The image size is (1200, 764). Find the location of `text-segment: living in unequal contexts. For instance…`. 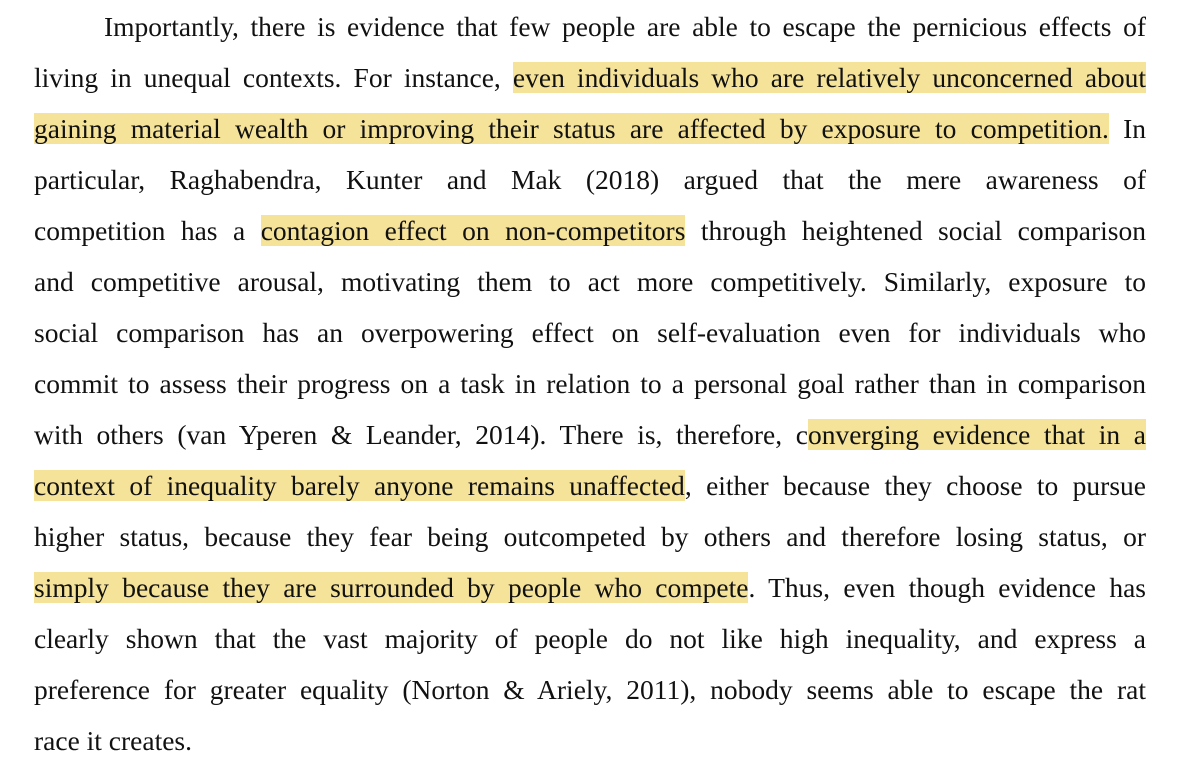

text-segment: living in unequal contexts. For instance… is located at coordinates (273, 77).